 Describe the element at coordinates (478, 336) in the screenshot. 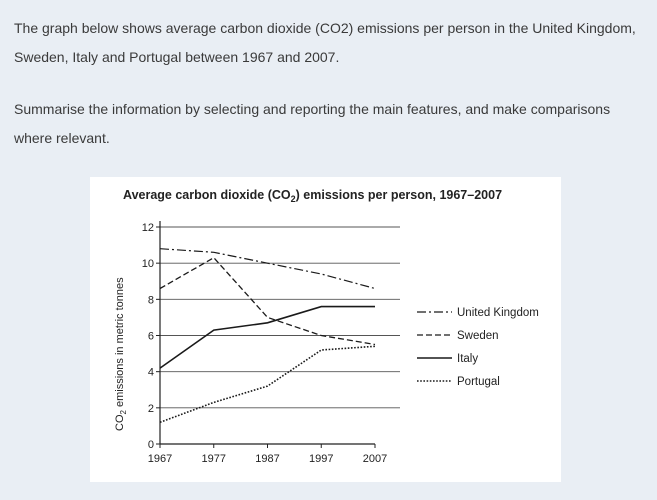

I see `legend-label-sweden: Sweden` at that location.